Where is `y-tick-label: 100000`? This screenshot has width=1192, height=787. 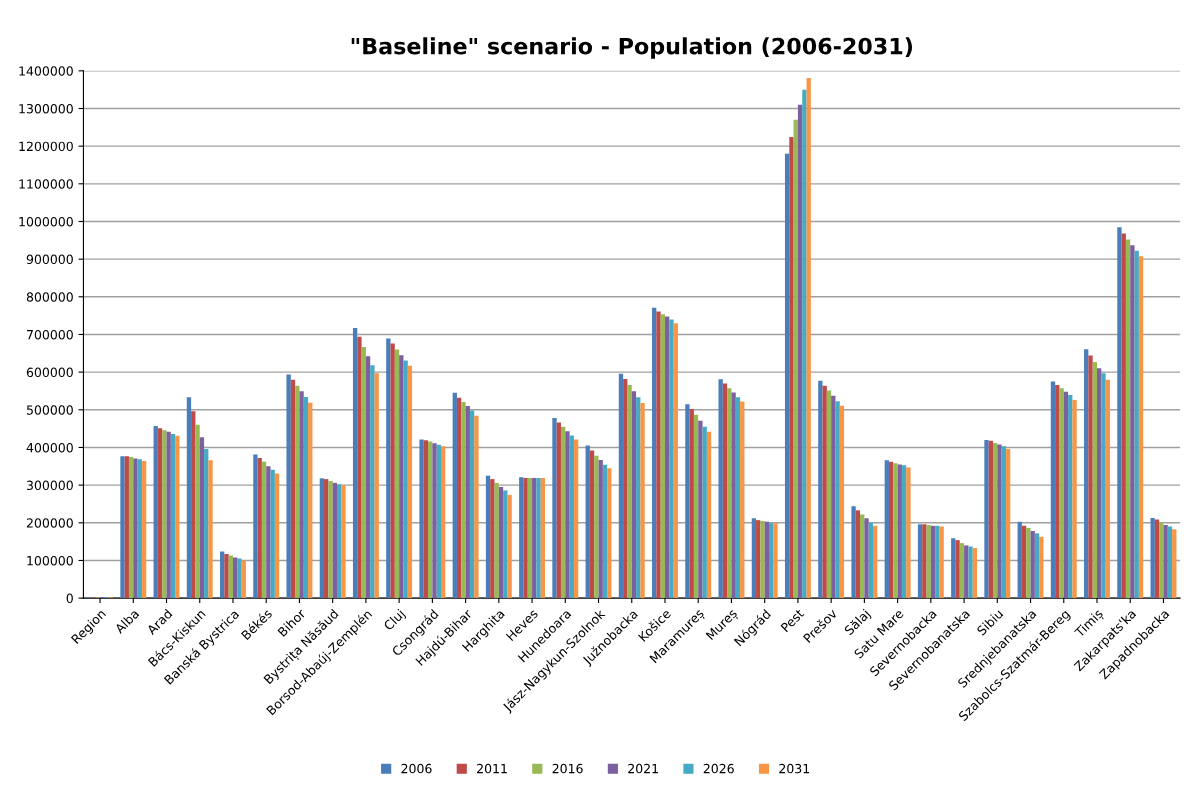 y-tick-label: 100000 is located at coordinates (50, 560).